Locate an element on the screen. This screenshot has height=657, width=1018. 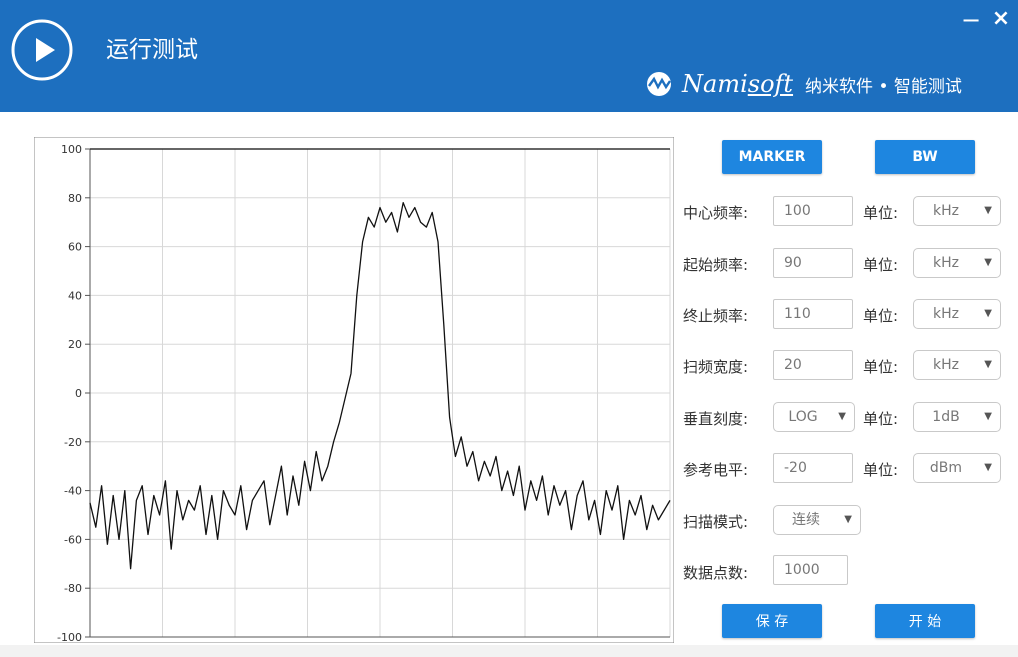
start-freq-unit-label: 单位: is located at coordinates (881, 265).